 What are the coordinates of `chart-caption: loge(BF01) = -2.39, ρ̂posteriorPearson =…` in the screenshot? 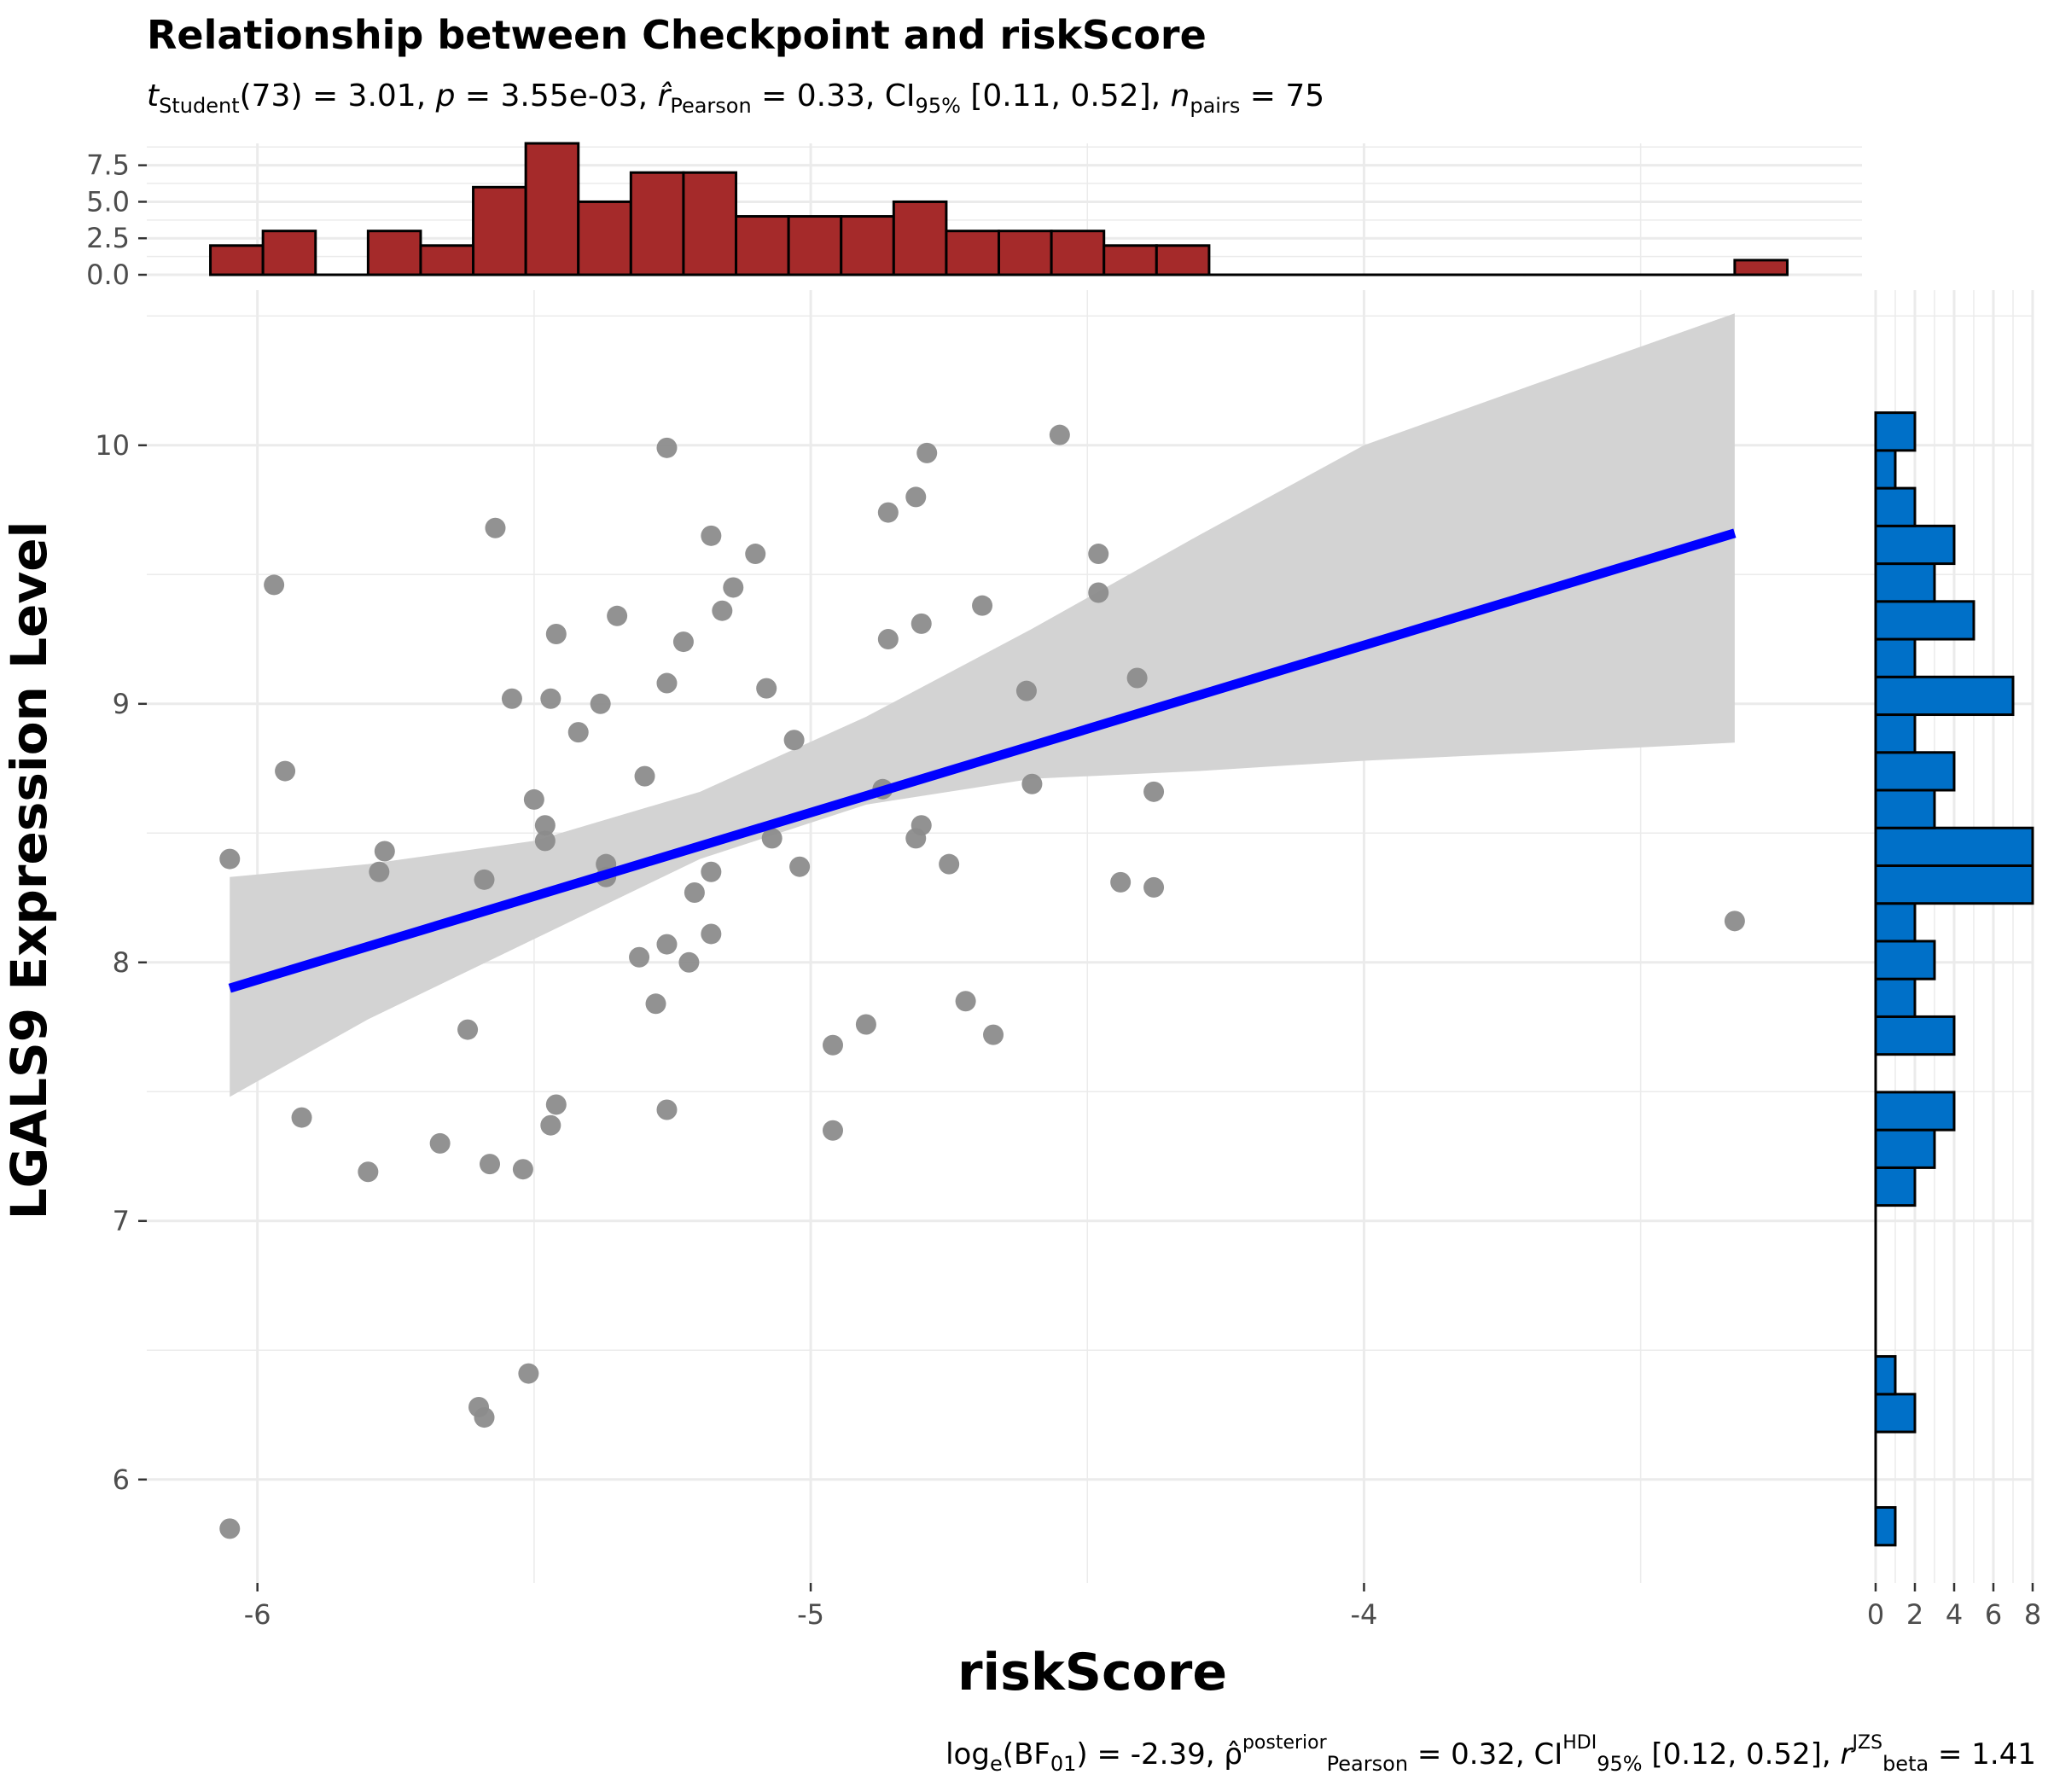 It's located at (1490, 1754).